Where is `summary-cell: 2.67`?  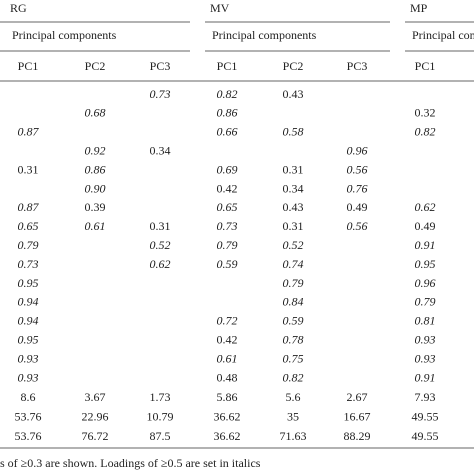
summary-cell: 2.67 is located at coordinates (357, 397).